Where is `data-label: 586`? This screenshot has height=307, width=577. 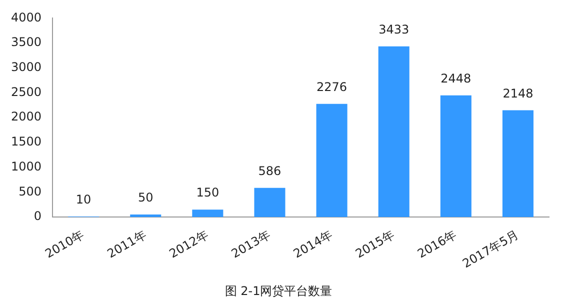 data-label: 586 is located at coordinates (270, 171).